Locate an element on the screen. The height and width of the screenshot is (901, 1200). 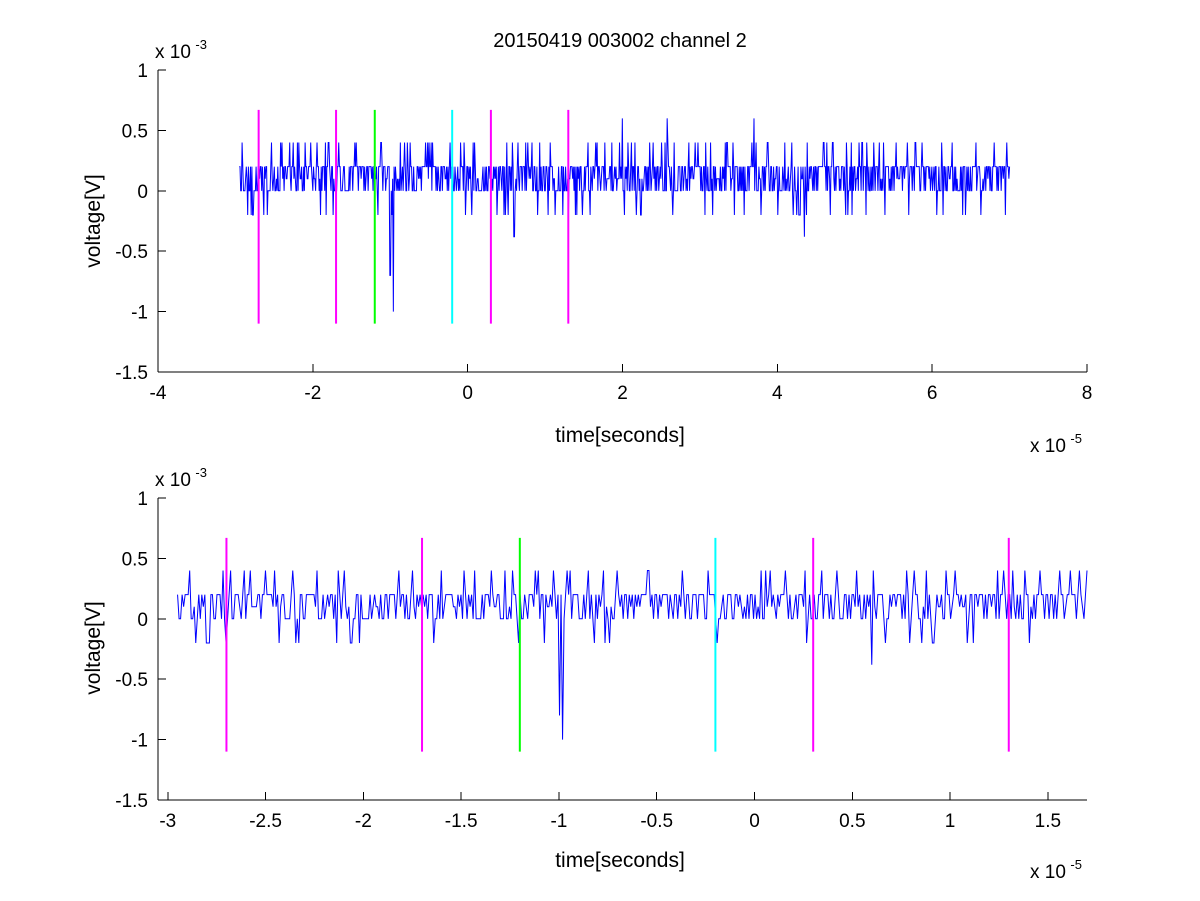
top-y-scale-label: x 10 -3 is located at coordinates (181, 50).